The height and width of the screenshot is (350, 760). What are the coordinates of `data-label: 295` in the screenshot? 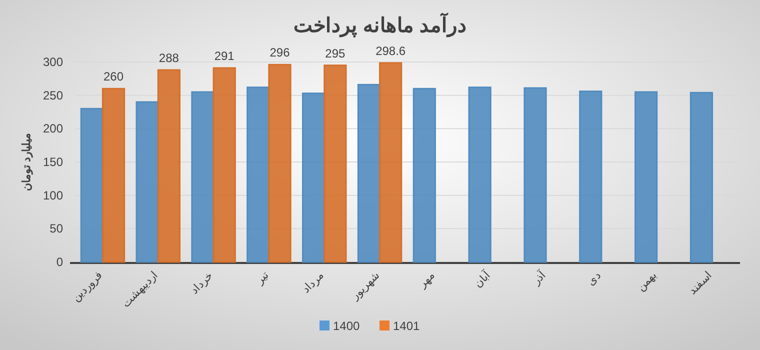 It's located at (335, 53).